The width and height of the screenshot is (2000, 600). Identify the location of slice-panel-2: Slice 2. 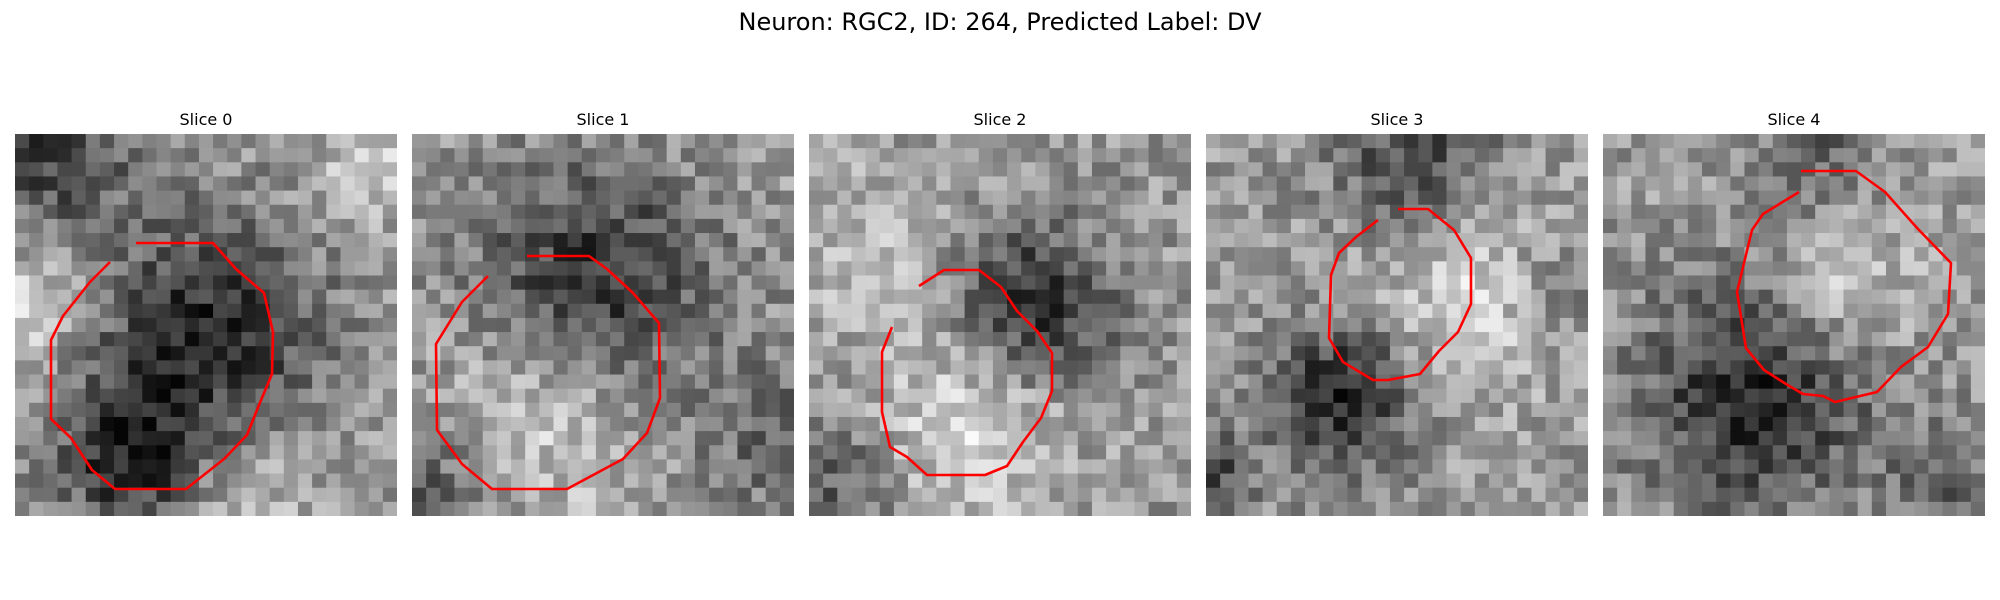
(1000, 313).